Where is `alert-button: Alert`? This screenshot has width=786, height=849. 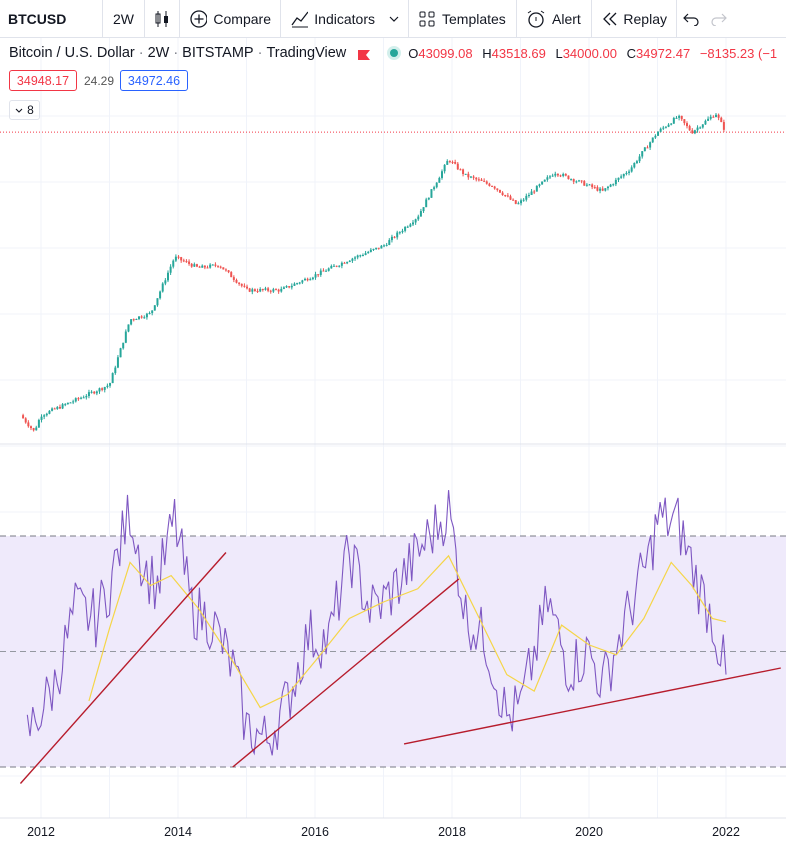 alert-button: Alert is located at coordinates (554, 18).